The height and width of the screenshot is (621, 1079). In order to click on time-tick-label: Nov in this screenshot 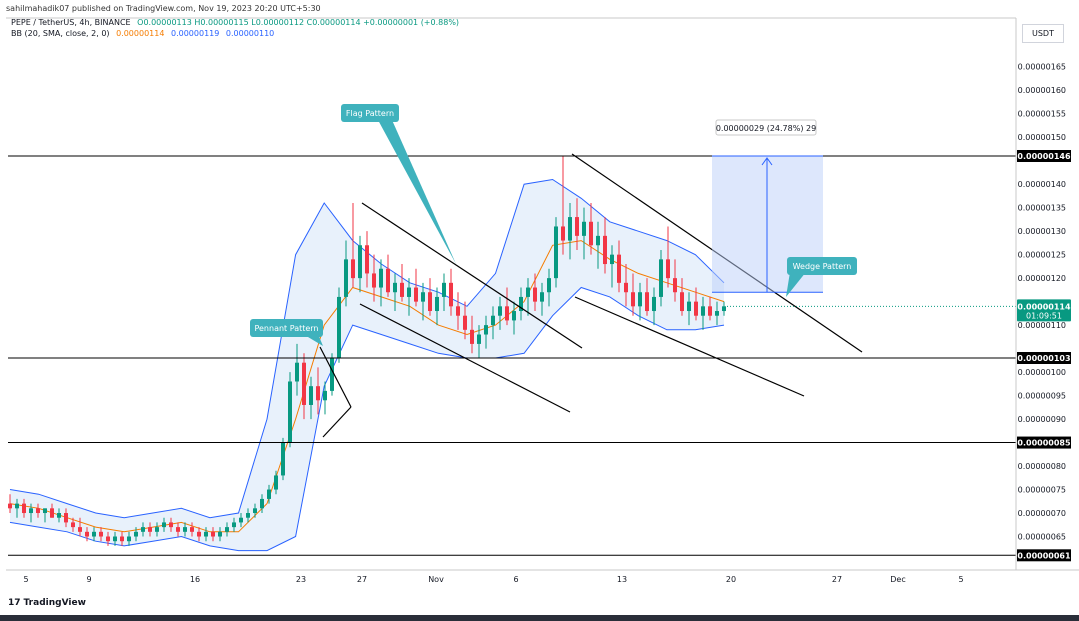, I will do `click(436, 579)`.